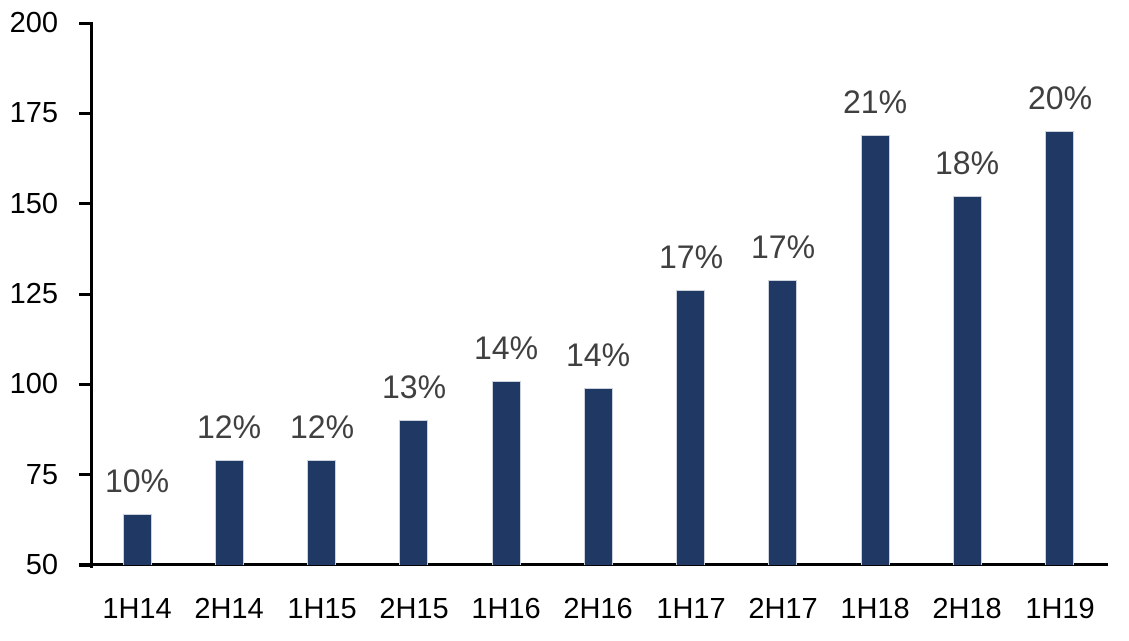 The height and width of the screenshot is (641, 1129). What do you see at coordinates (691, 609) in the screenshot?
I see `x-axis-label-1H17: 1H17` at bounding box center [691, 609].